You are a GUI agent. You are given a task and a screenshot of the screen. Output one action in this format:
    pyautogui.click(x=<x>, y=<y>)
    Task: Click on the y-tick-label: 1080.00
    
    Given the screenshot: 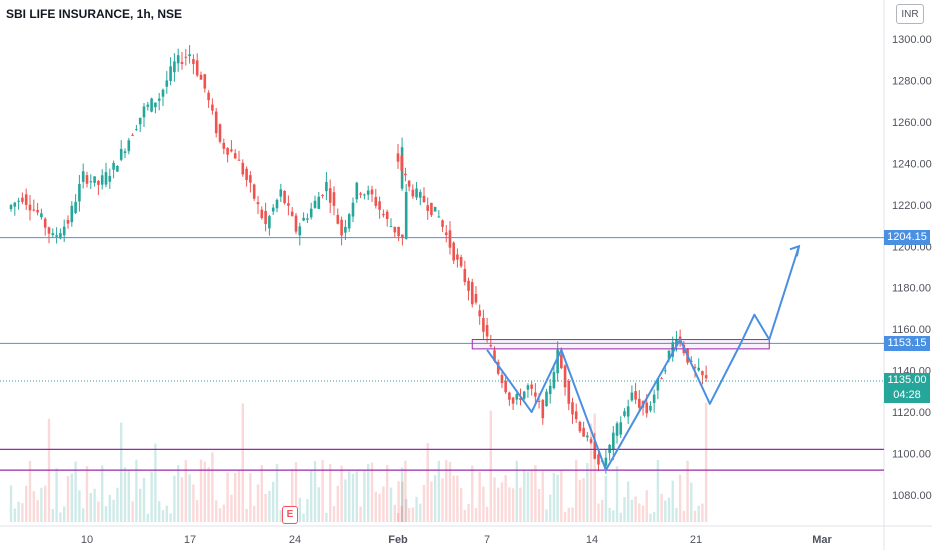 What is the action you would take?
    pyautogui.click(x=912, y=496)
    